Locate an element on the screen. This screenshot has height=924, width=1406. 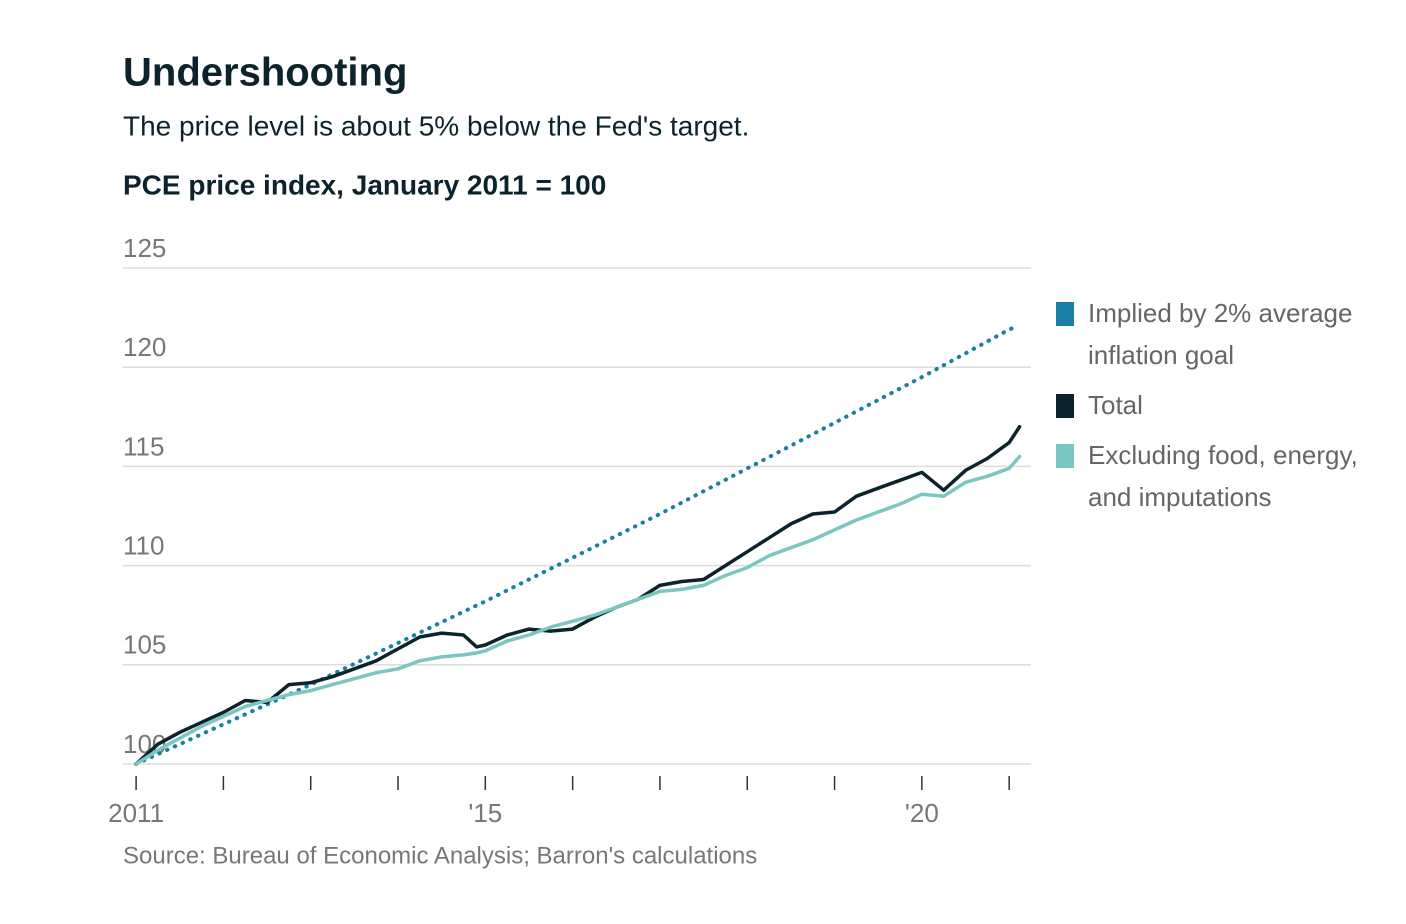
y-tick-label: 110 is located at coordinates (143, 545).